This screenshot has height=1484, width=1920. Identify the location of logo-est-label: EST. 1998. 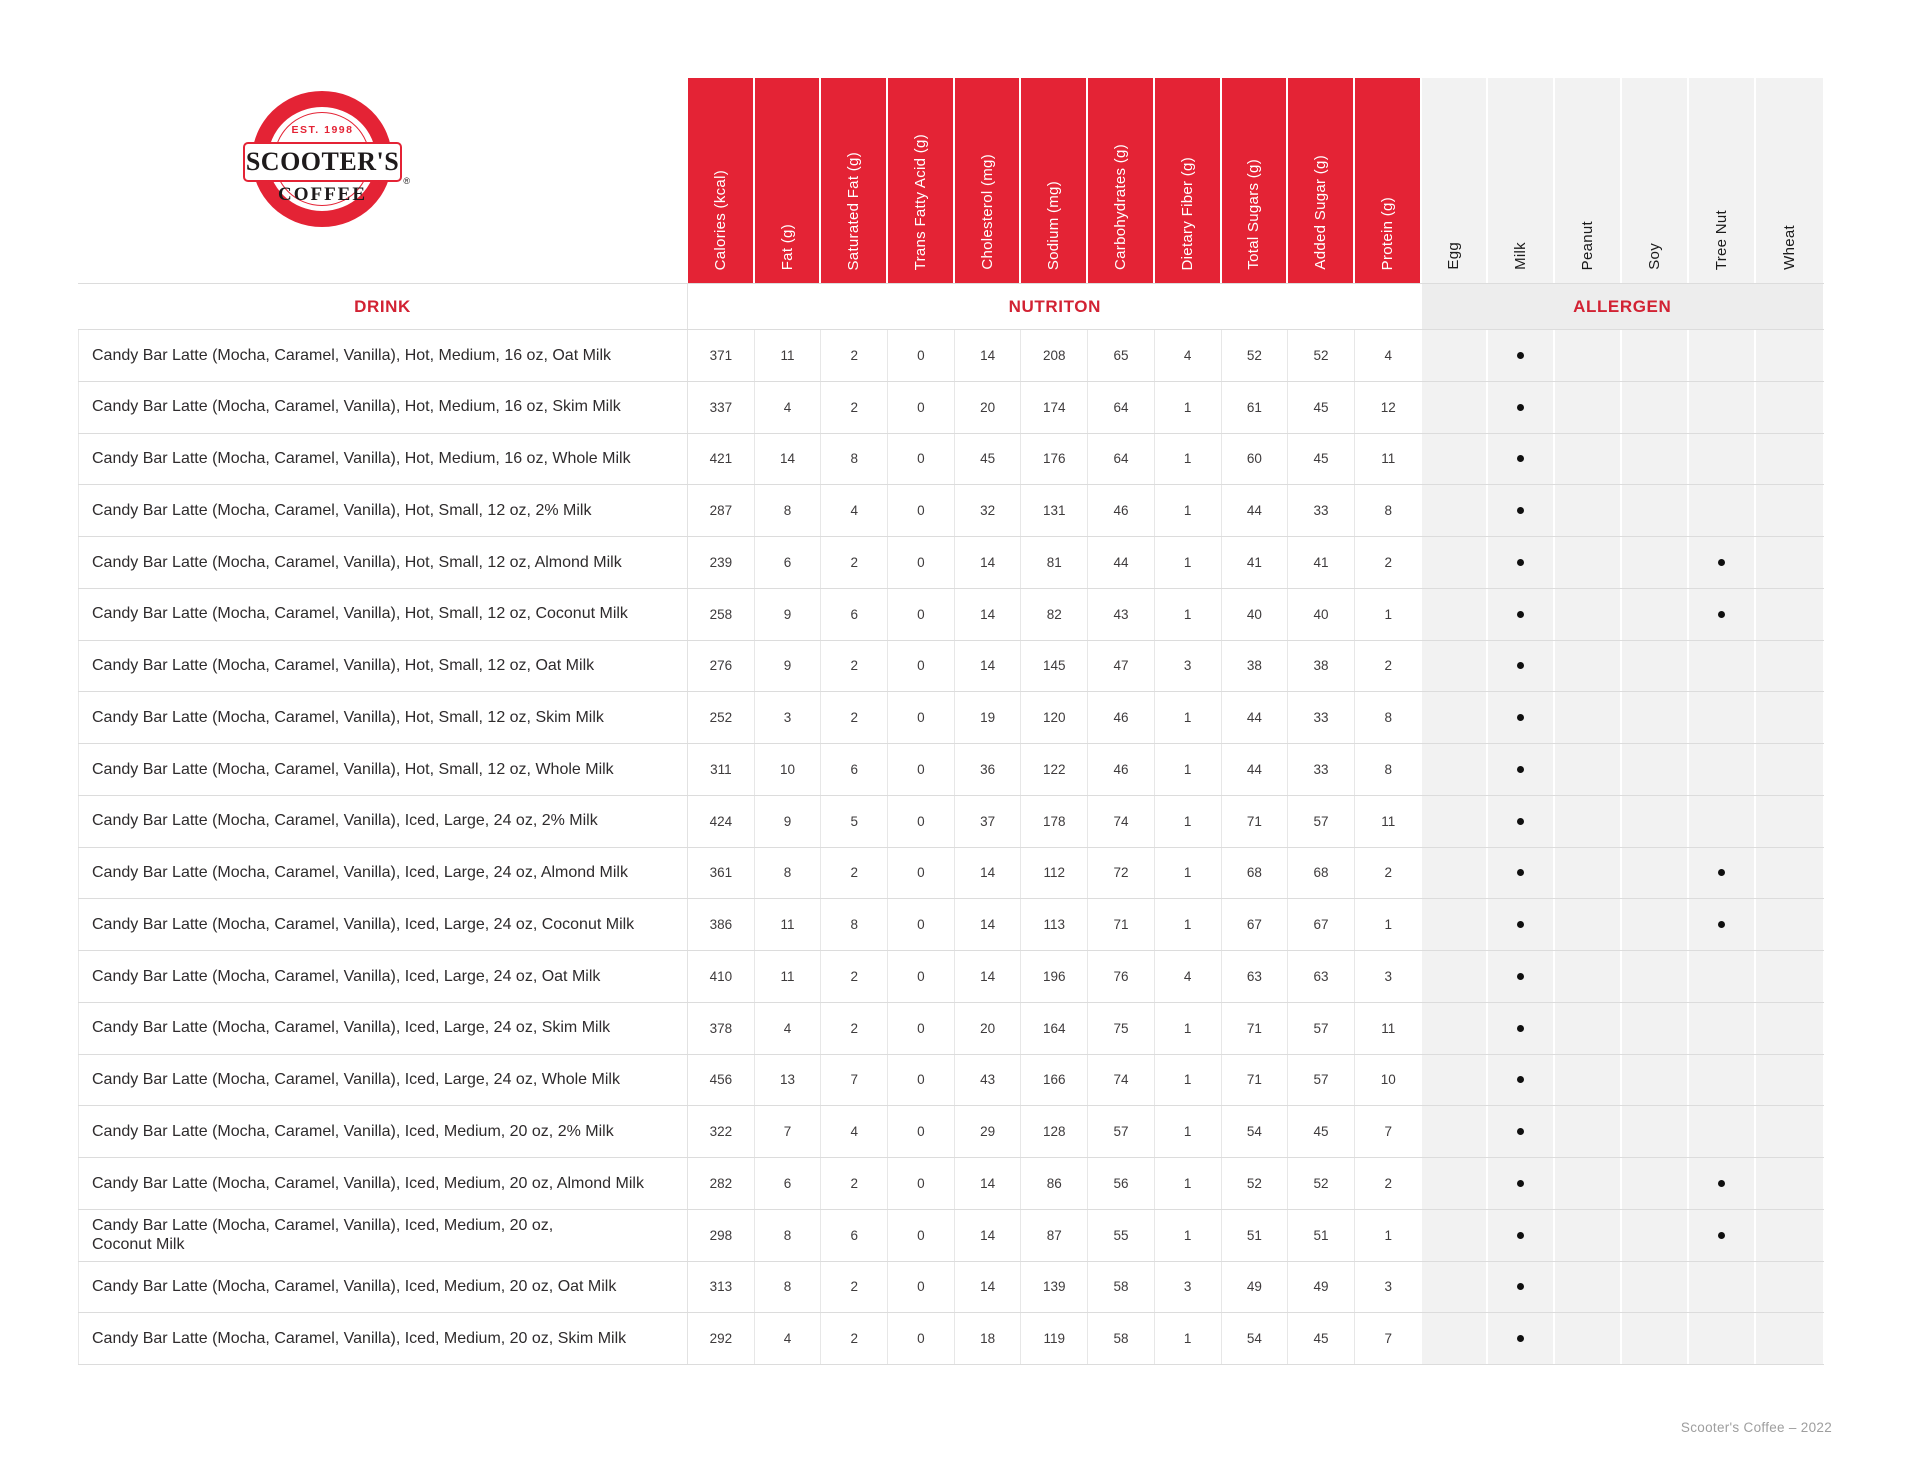
(322, 130).